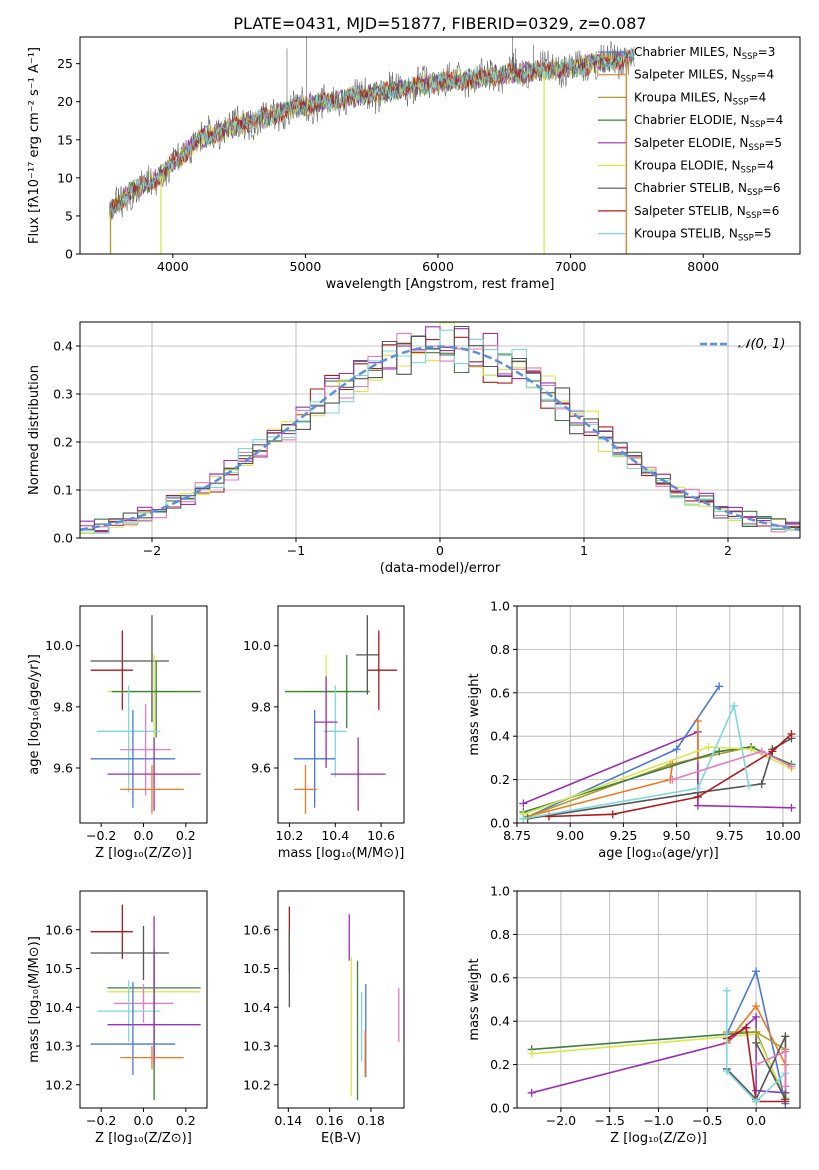 The height and width of the screenshot is (1170, 819). I want to click on y-tick-label: 10.3, so click(59, 1046).